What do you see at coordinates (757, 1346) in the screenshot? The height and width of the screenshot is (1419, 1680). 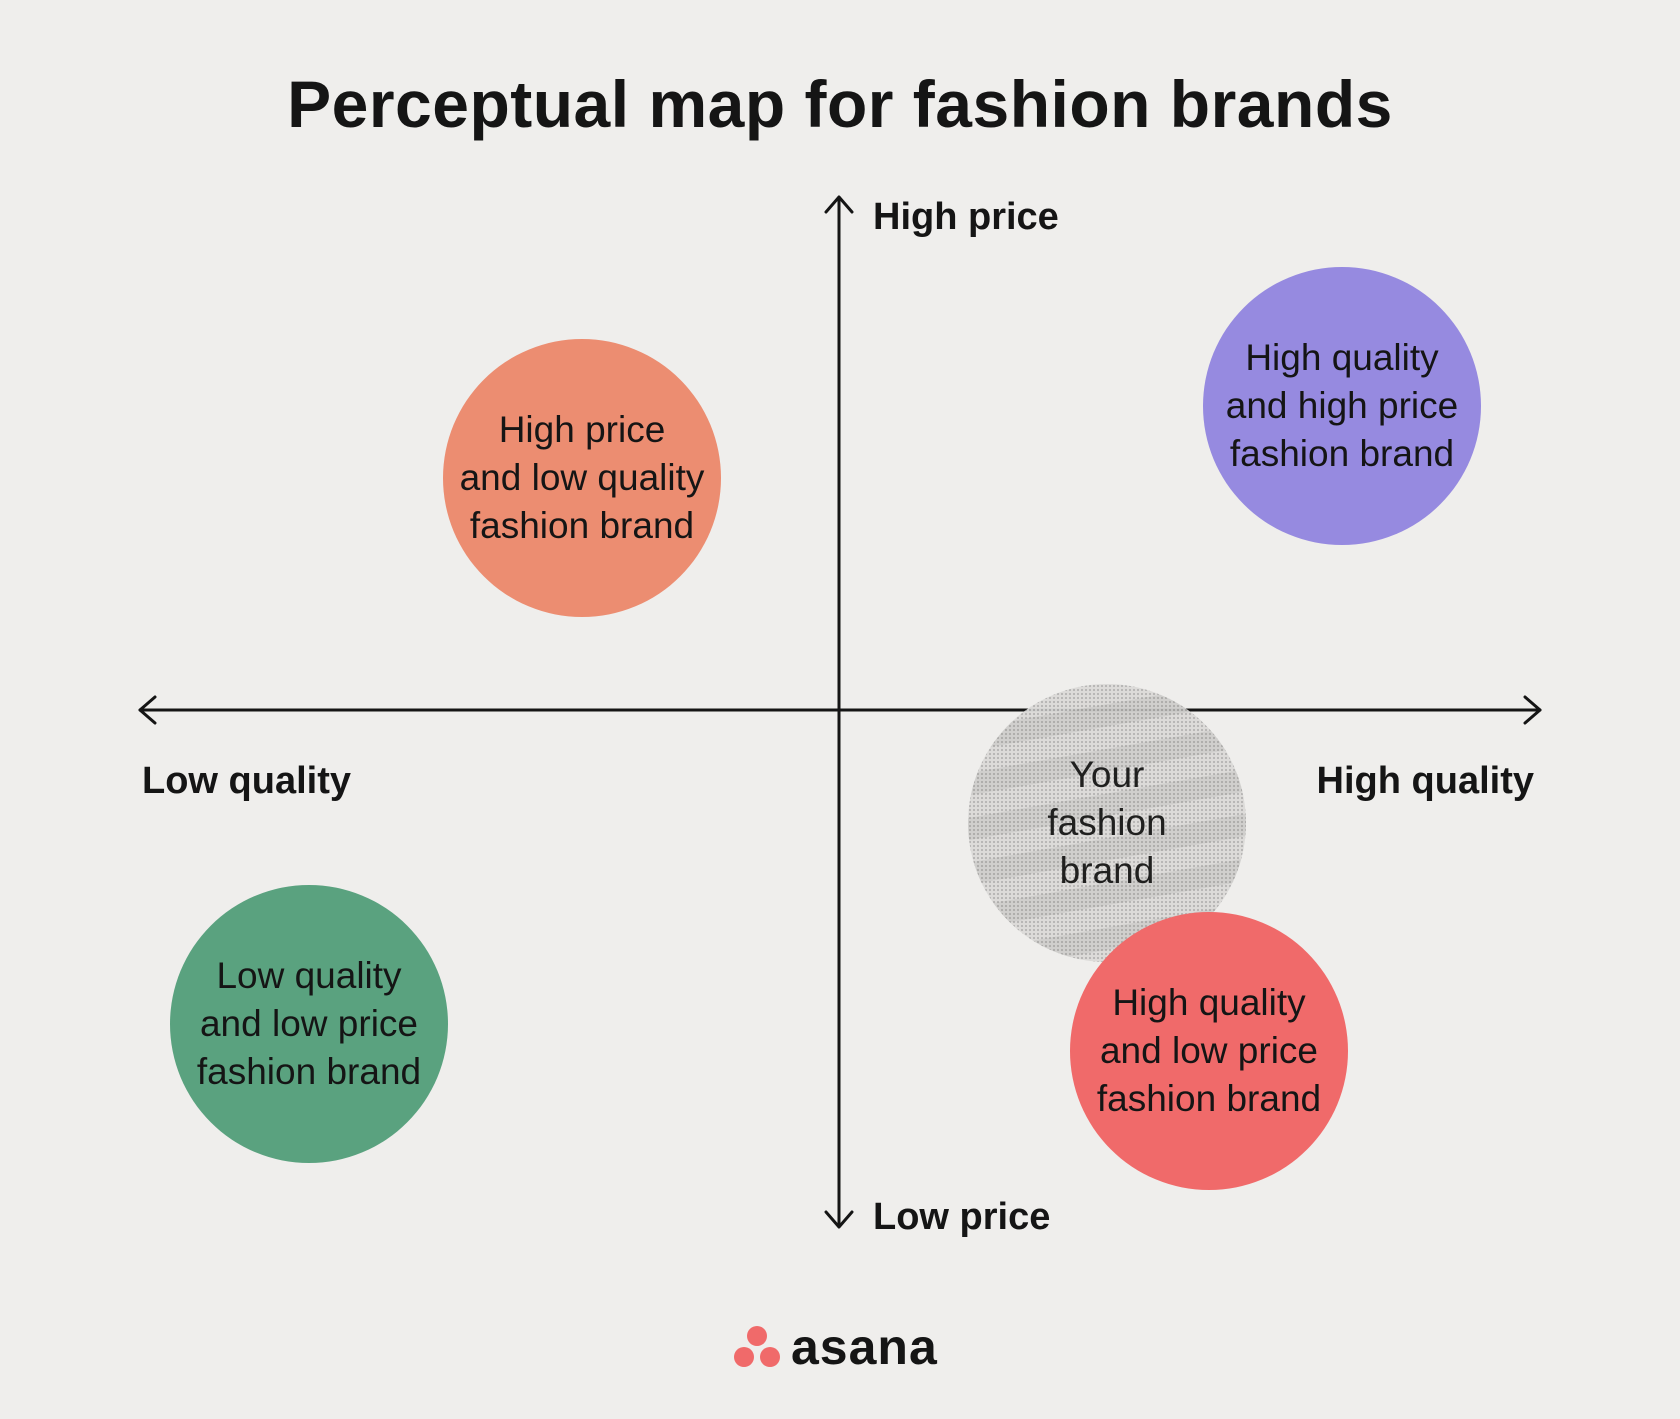 I see `asana-dots-icon` at bounding box center [757, 1346].